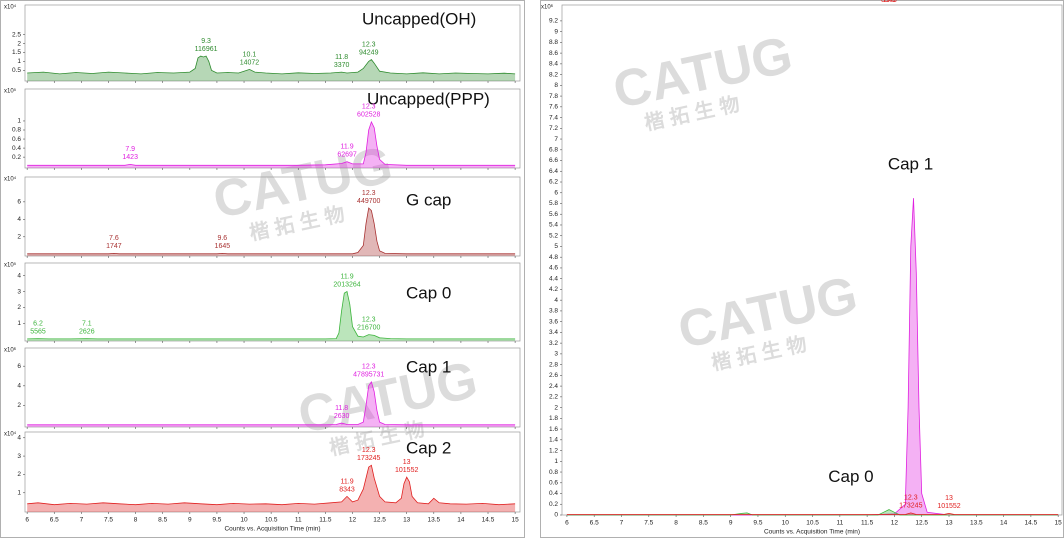  I want to click on y-tick-label: 9, so click(556, 31).